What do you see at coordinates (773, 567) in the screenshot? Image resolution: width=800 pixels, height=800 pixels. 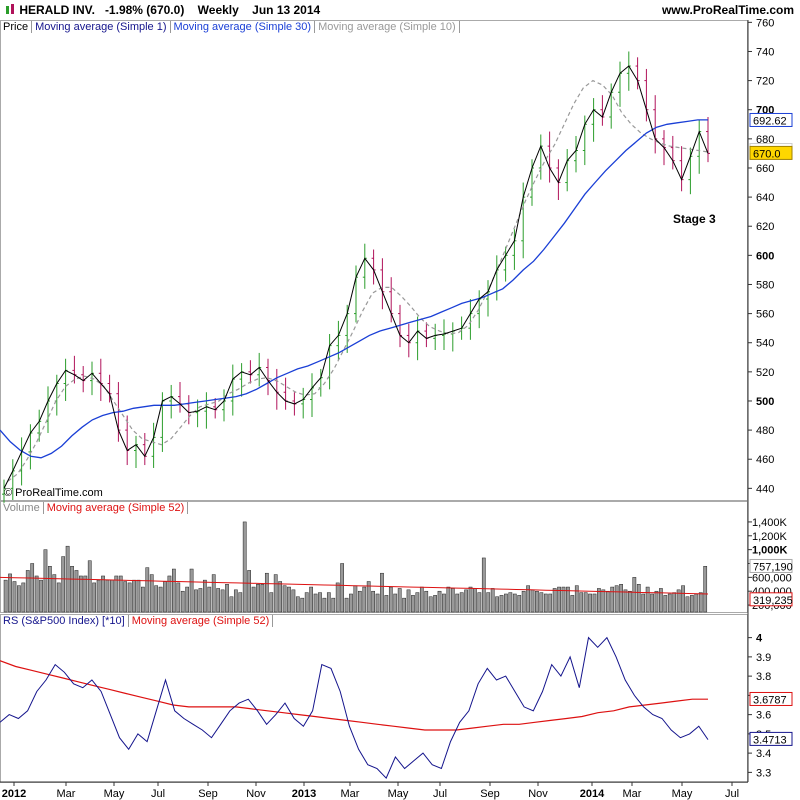 I see `badge-vol-ma: 757,190` at bounding box center [773, 567].